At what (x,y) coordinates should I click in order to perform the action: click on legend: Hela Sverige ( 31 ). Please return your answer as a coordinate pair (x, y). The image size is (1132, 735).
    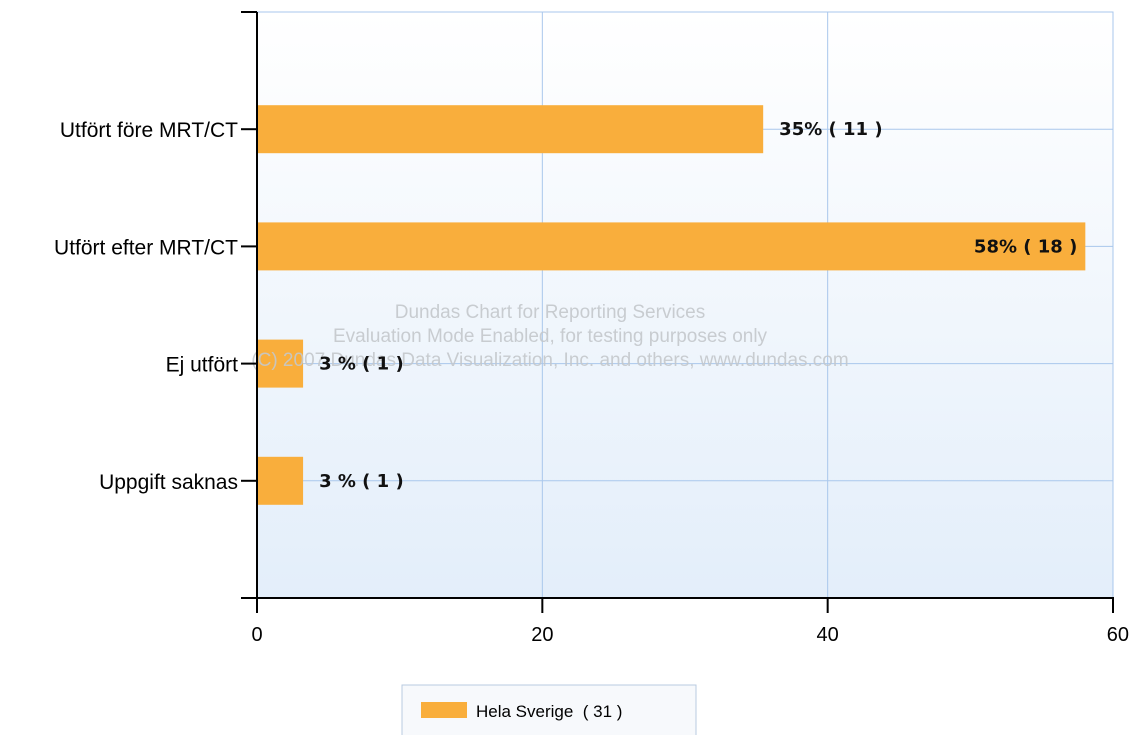
    Looking at the image, I should click on (549, 709).